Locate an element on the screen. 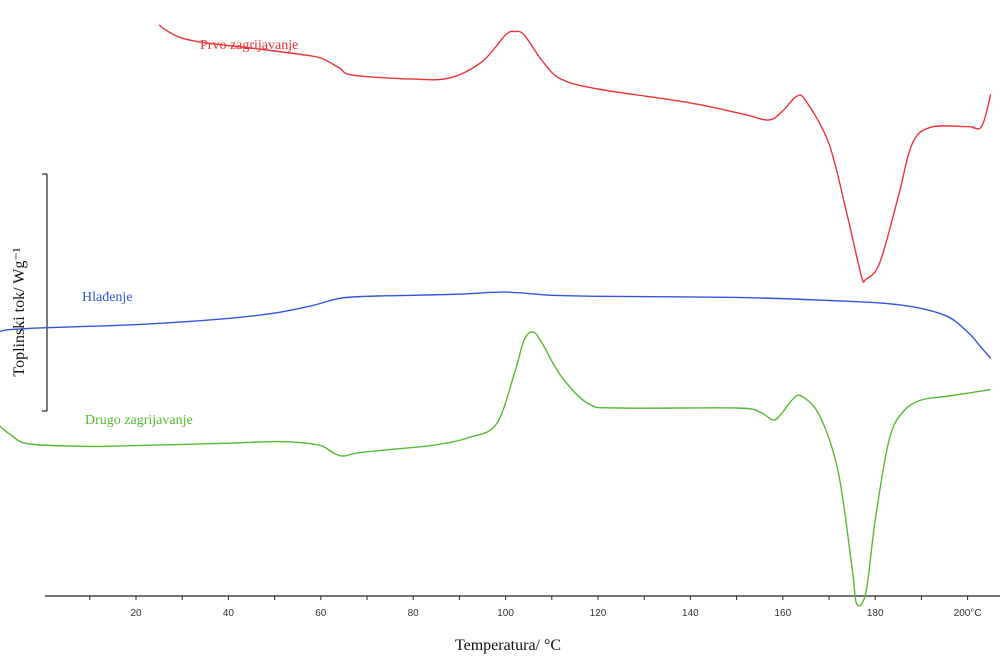  x-tick-label: 20 is located at coordinates (136, 613).